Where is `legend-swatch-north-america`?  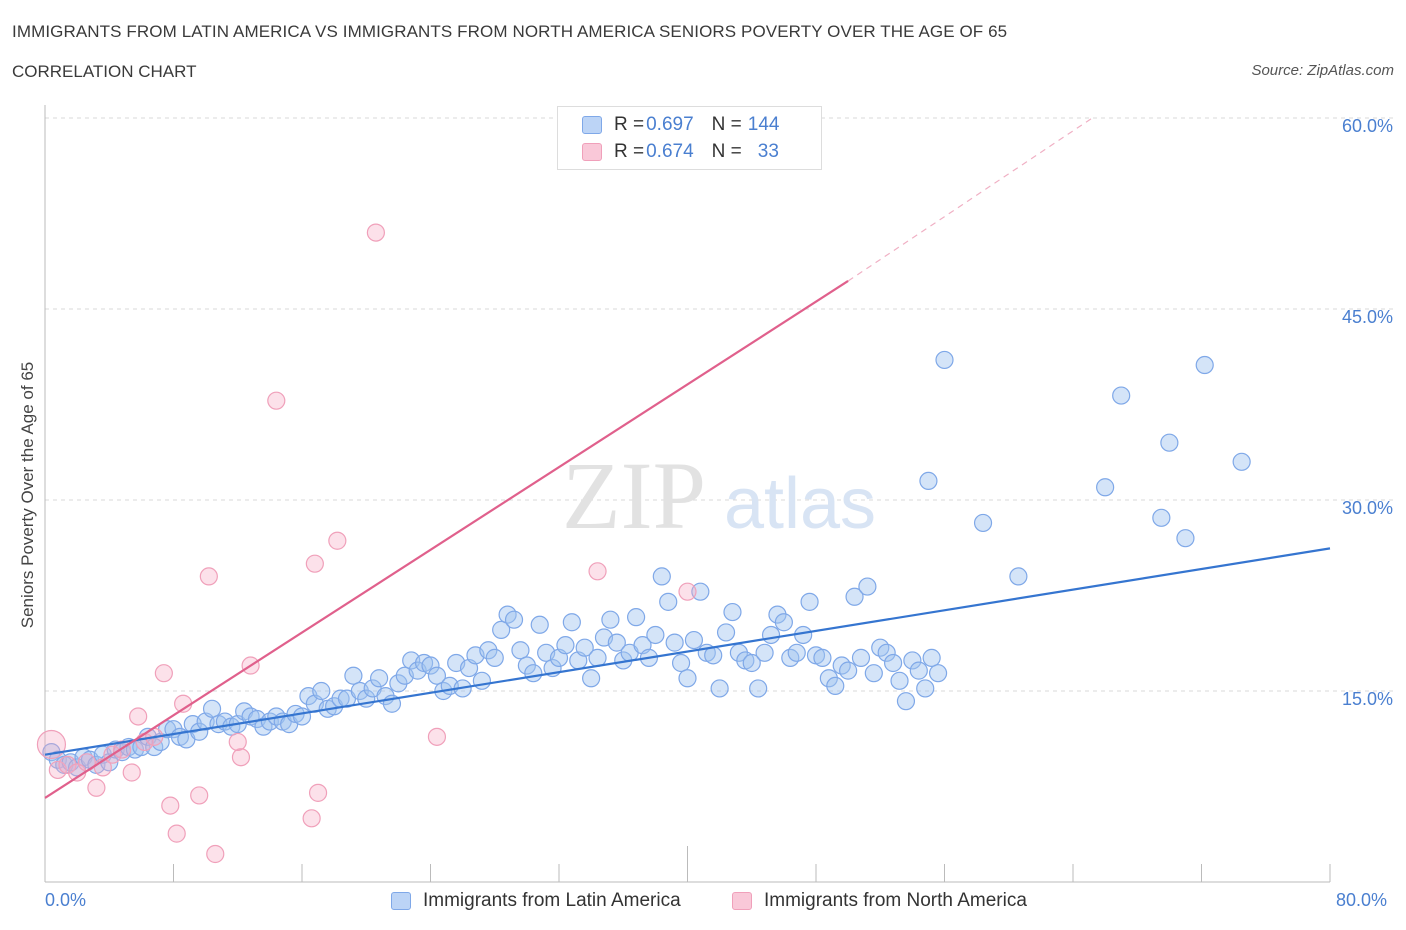 legend-swatch-north-america is located at coordinates (592, 152).